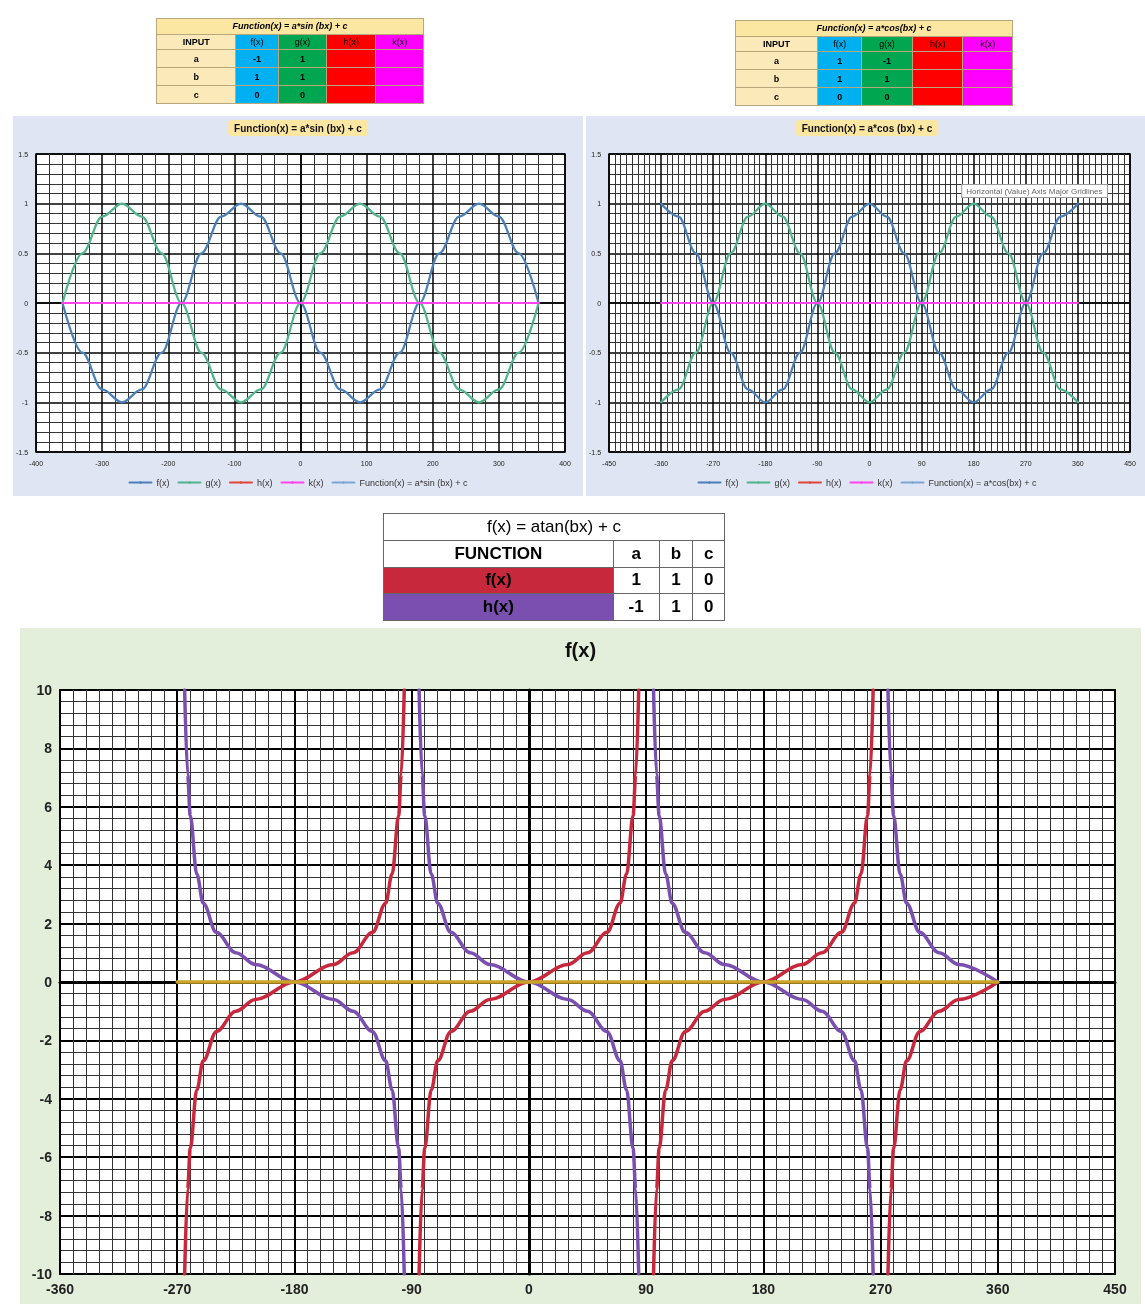  Describe the element at coordinates (880, 1289) in the screenshot. I see `x-tick-label: 270` at that location.